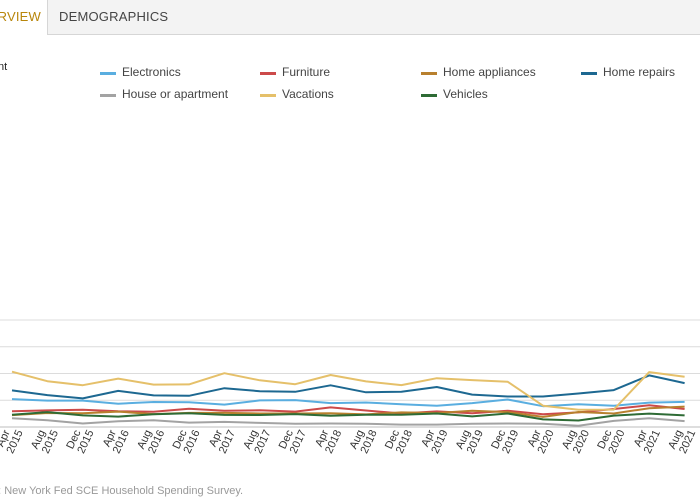 The image size is (700, 500). I want to click on series-line-vehicles, so click(348, 416).